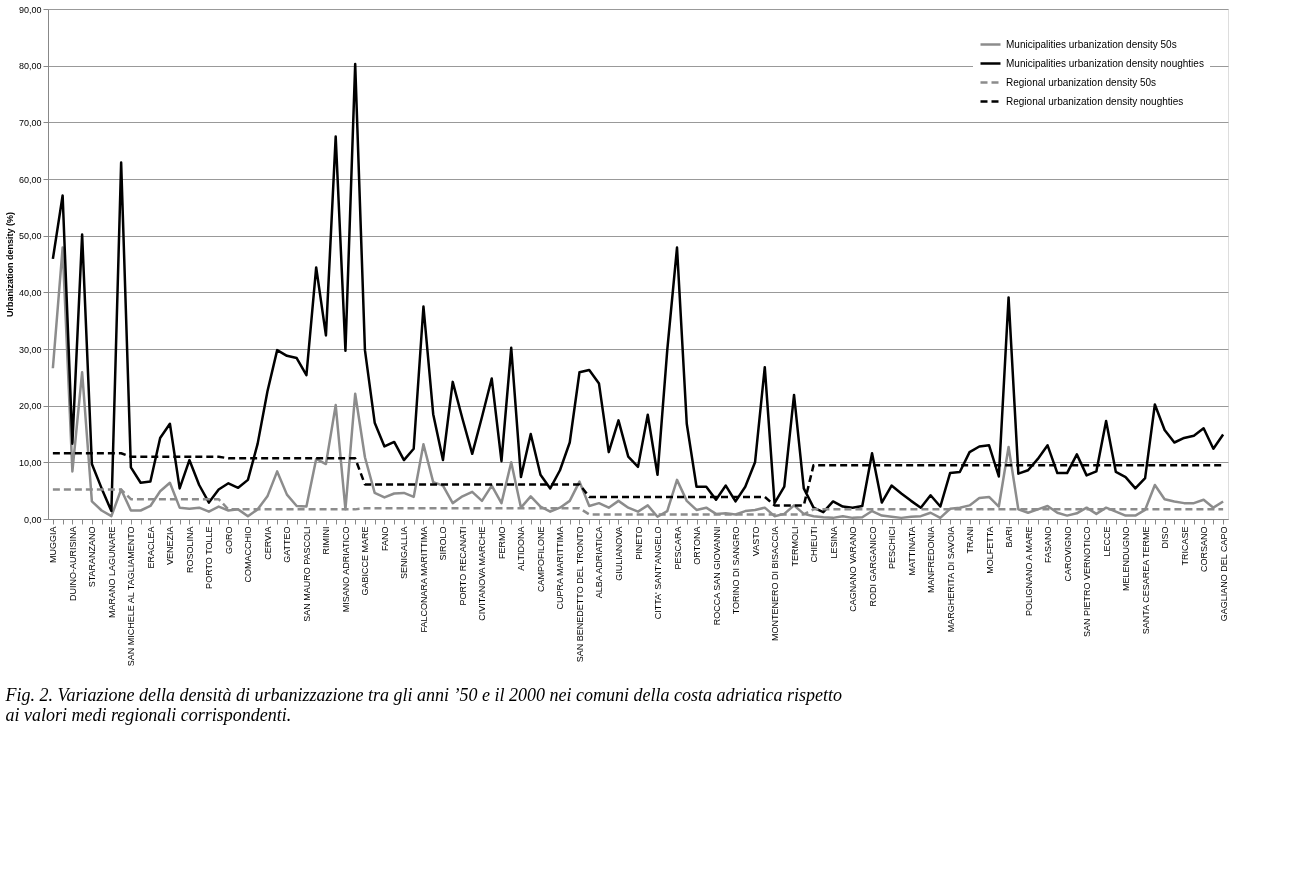 The width and height of the screenshot is (1304, 888). What do you see at coordinates (131, 596) in the screenshot?
I see `x-tick-label: SAN MICHELE AL TAGLIAMENTO` at bounding box center [131, 596].